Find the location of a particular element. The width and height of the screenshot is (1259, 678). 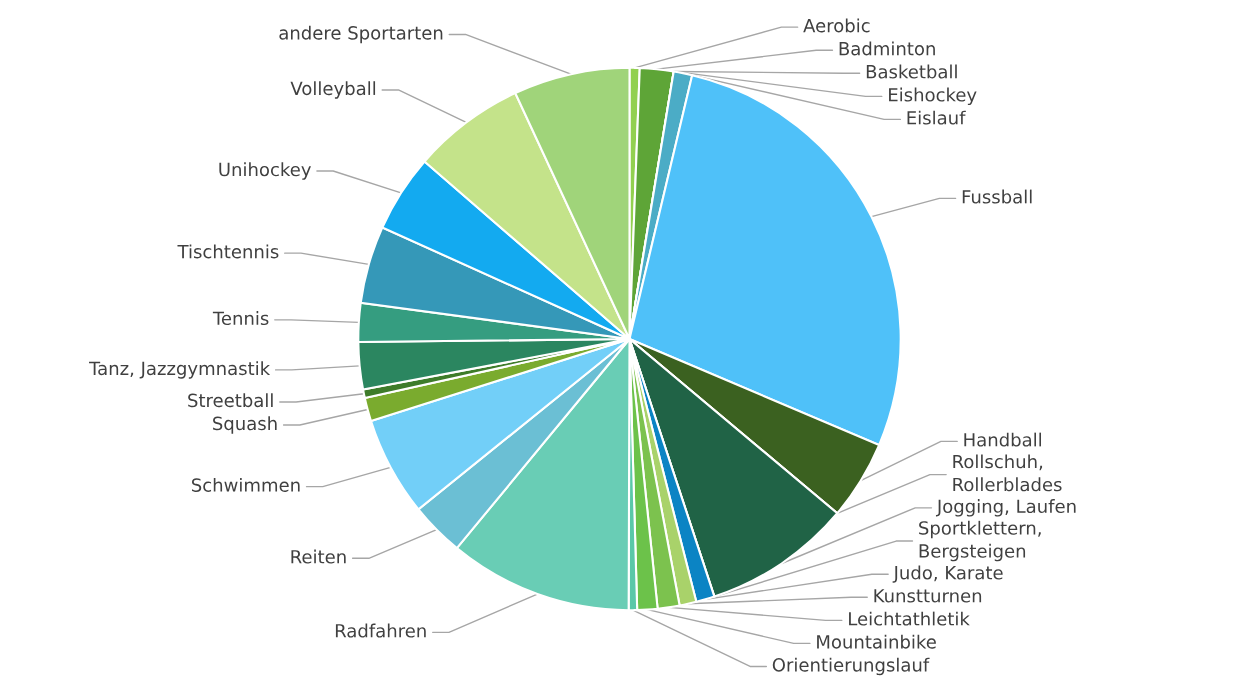

slice-label: Mountainbike is located at coordinates (876, 641).